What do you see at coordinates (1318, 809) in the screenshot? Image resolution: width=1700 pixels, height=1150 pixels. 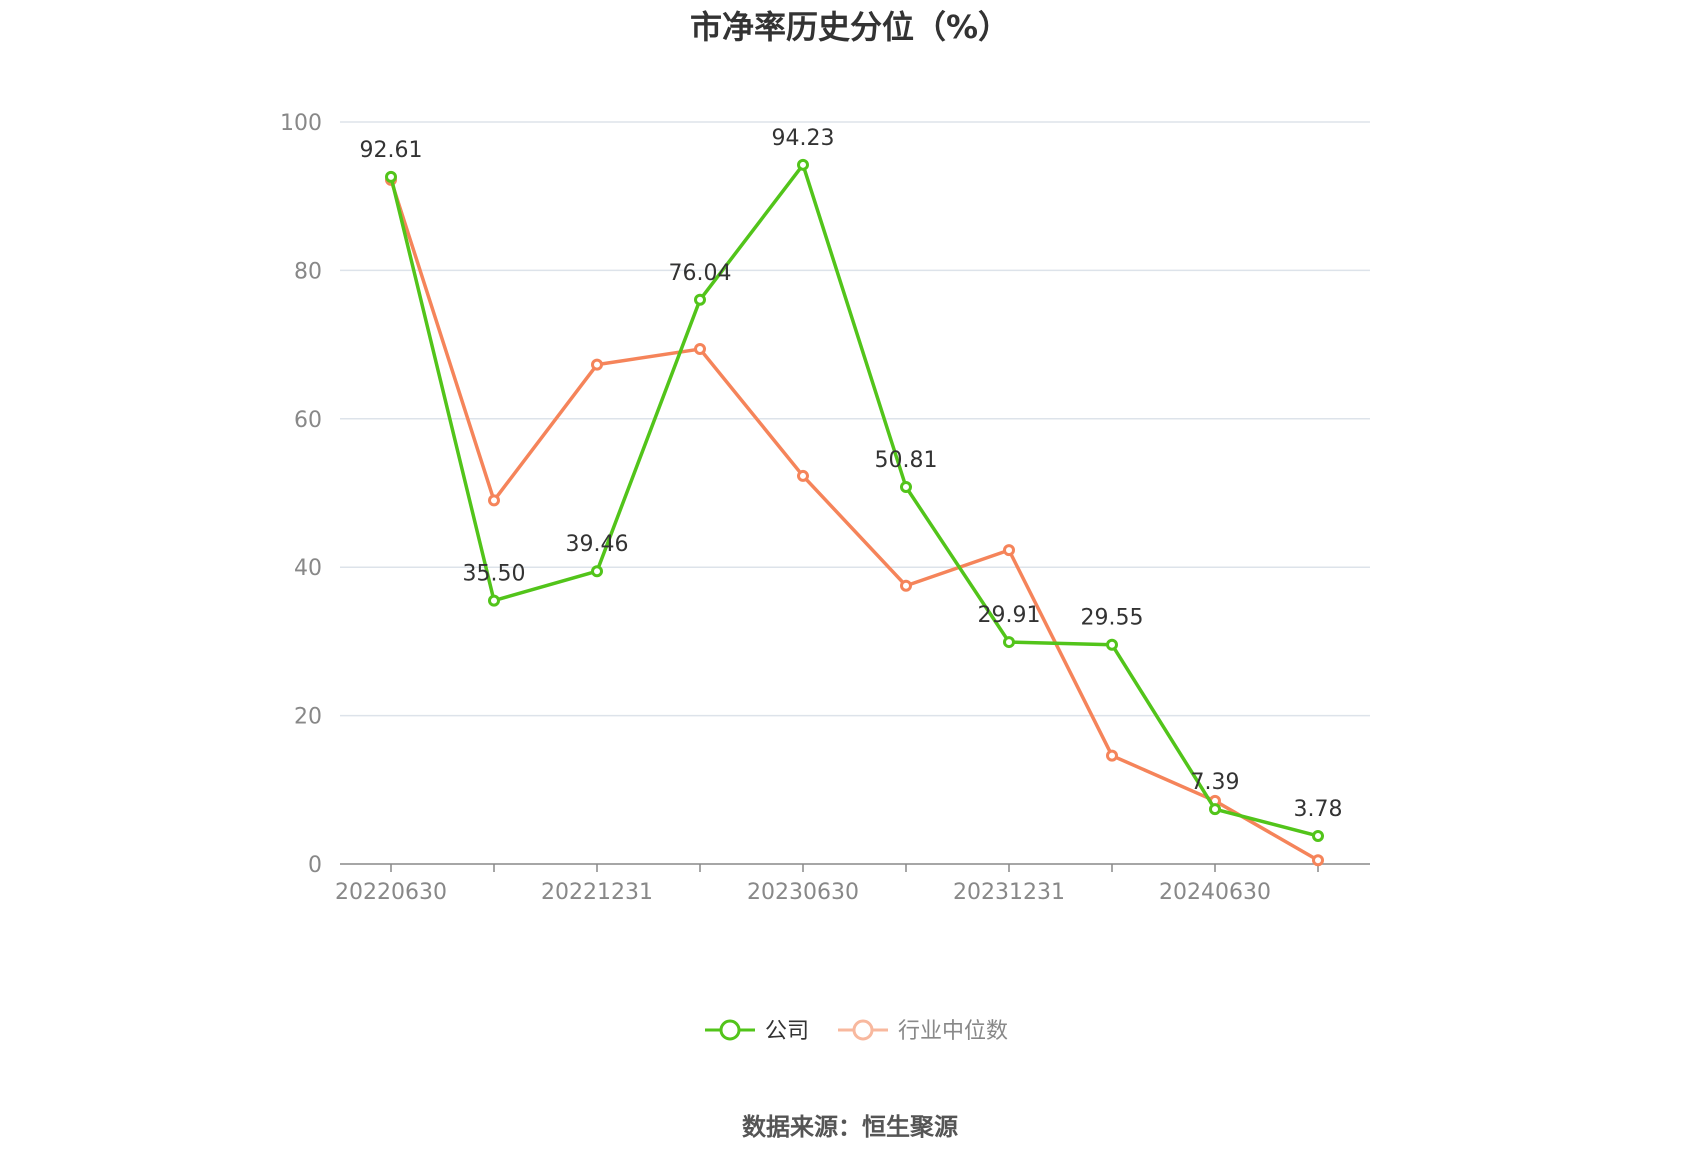 I see `company-data-label: 3.78` at bounding box center [1318, 809].